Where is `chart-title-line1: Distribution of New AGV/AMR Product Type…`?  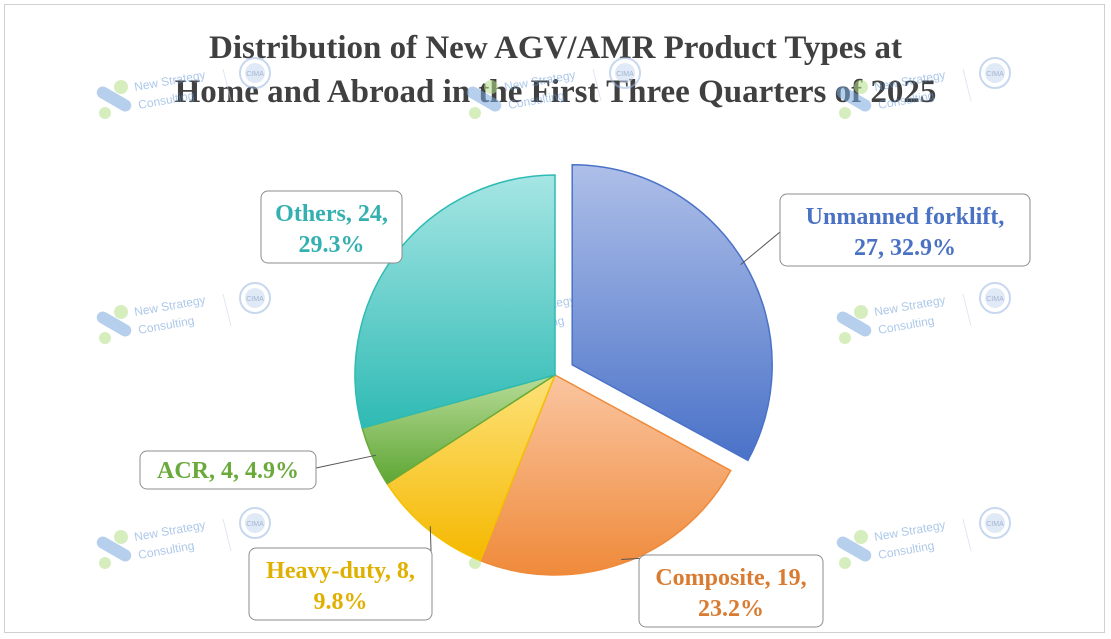
chart-title-line1: Distribution of New AGV/AMR Product Type… is located at coordinates (555, 48).